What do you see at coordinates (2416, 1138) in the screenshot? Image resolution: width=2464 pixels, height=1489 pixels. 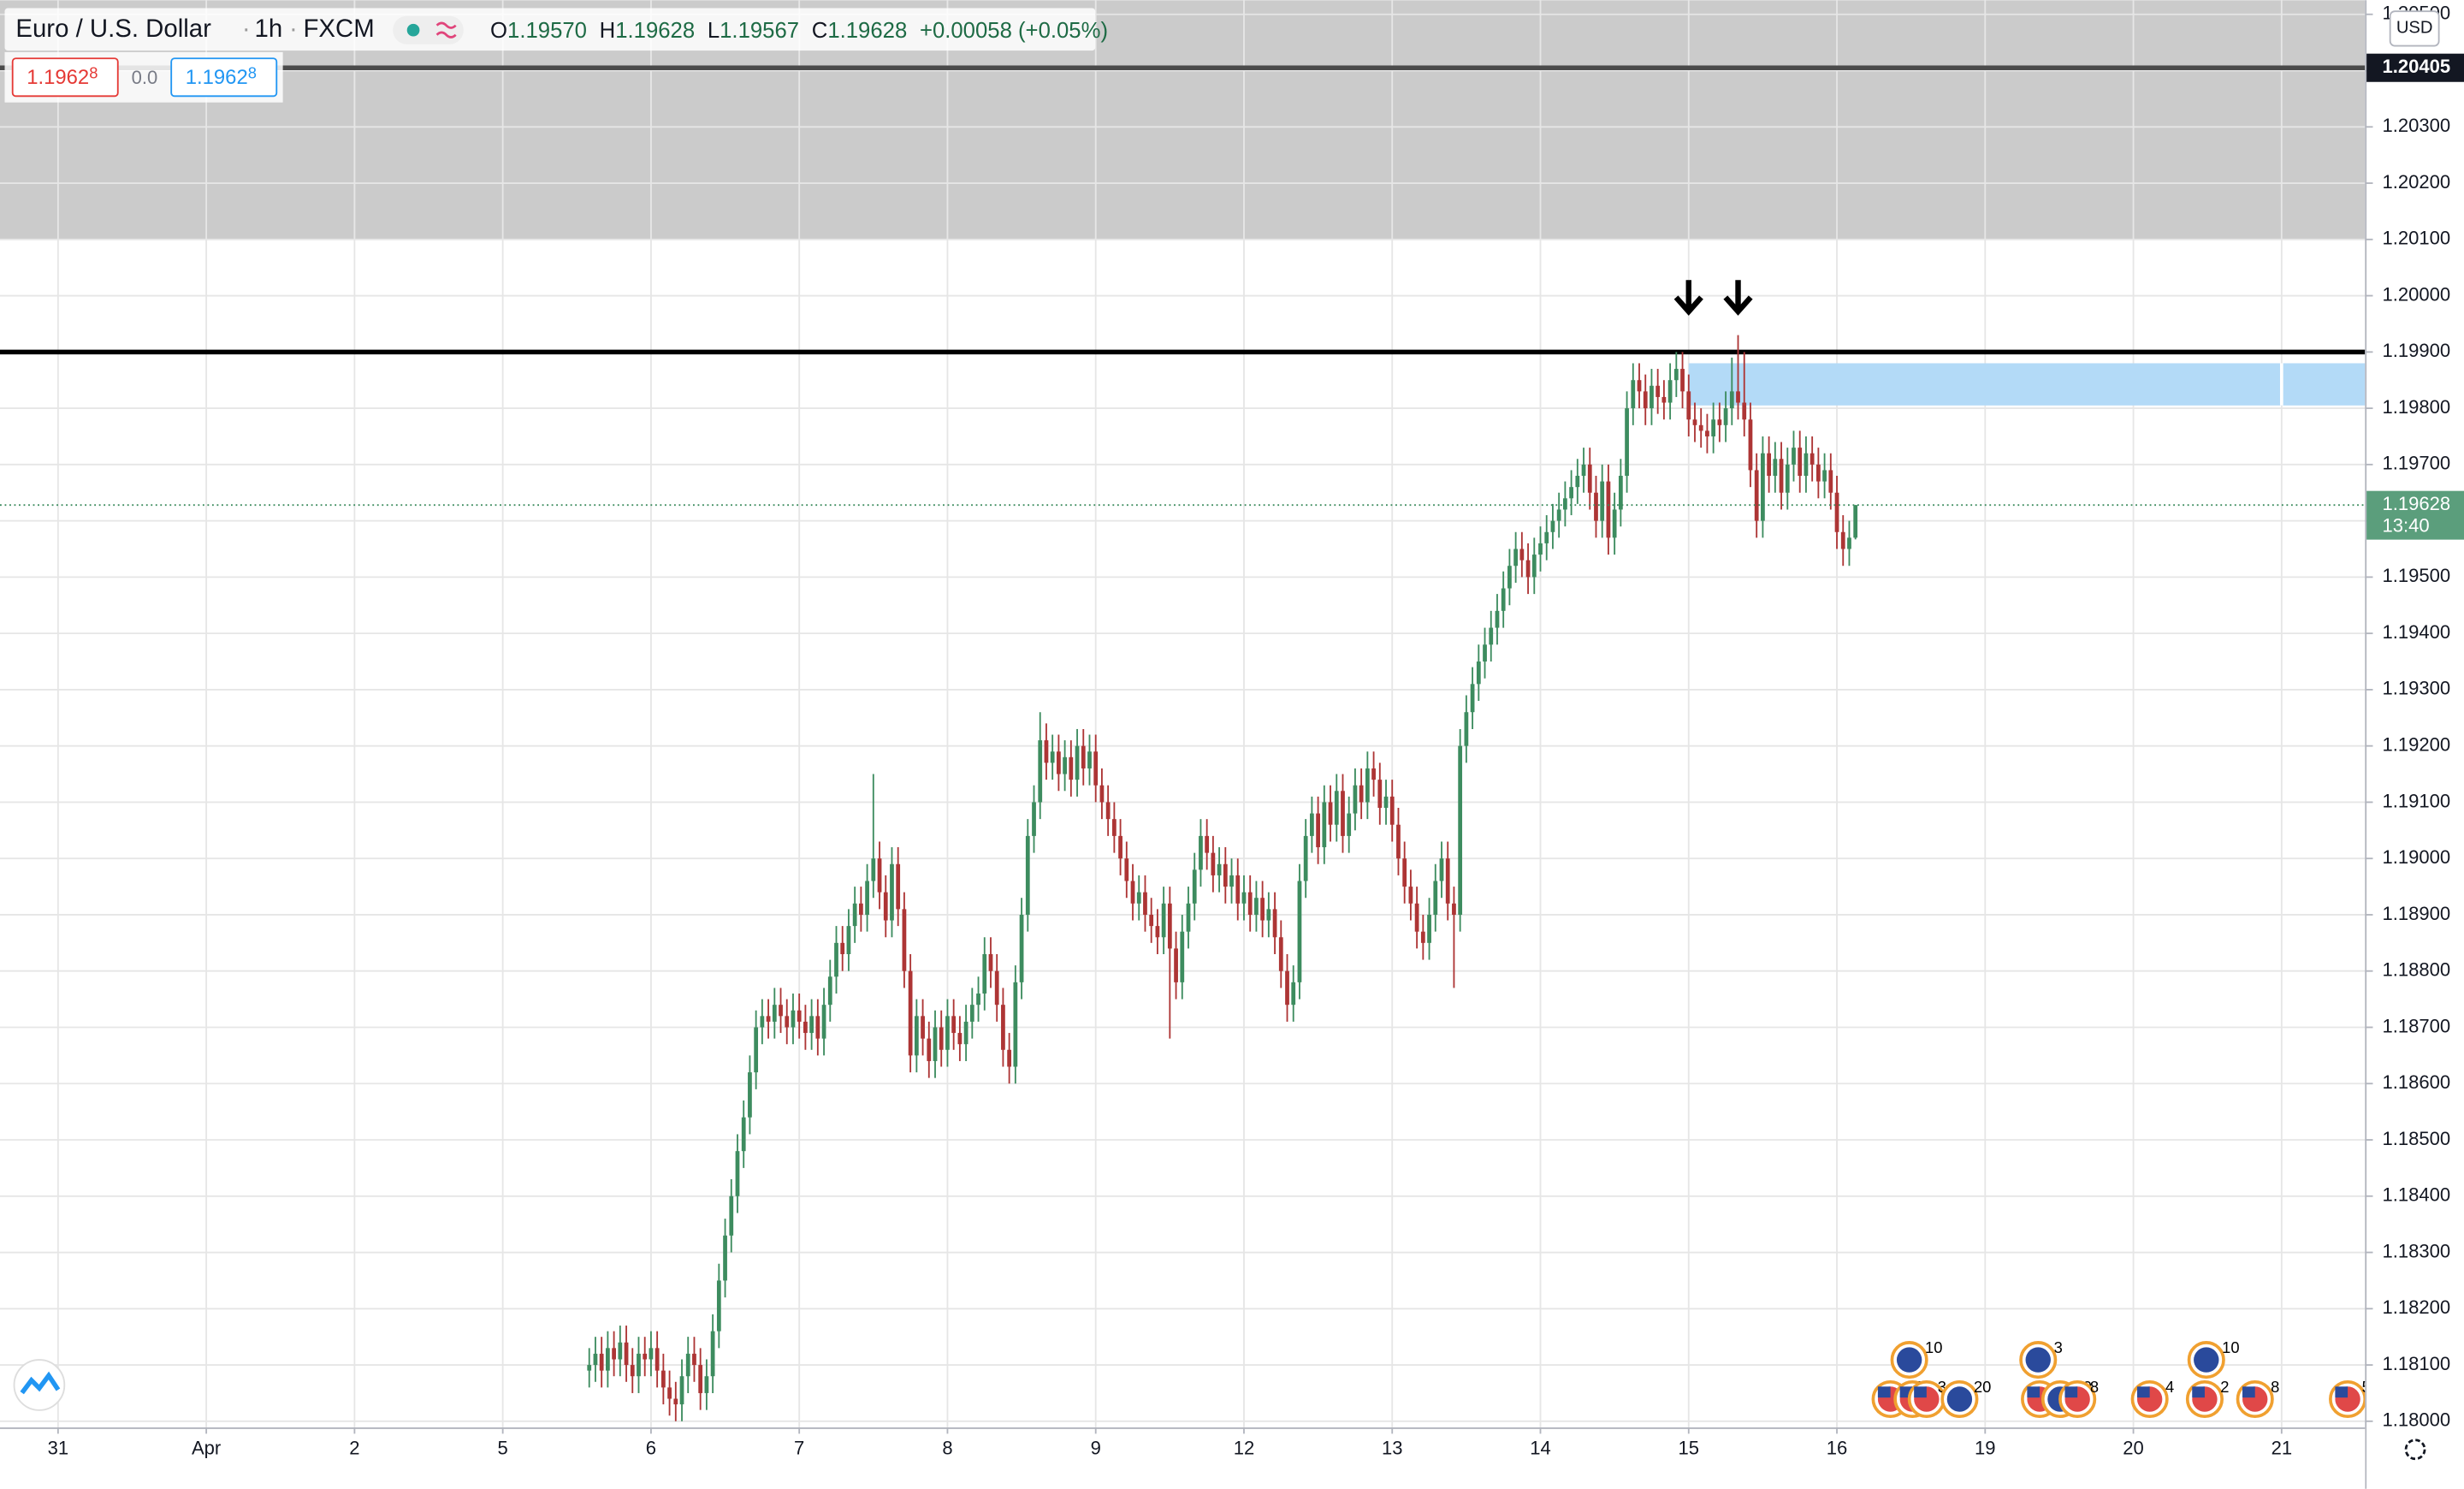 I see `y-tick-label: 1.18500` at bounding box center [2416, 1138].